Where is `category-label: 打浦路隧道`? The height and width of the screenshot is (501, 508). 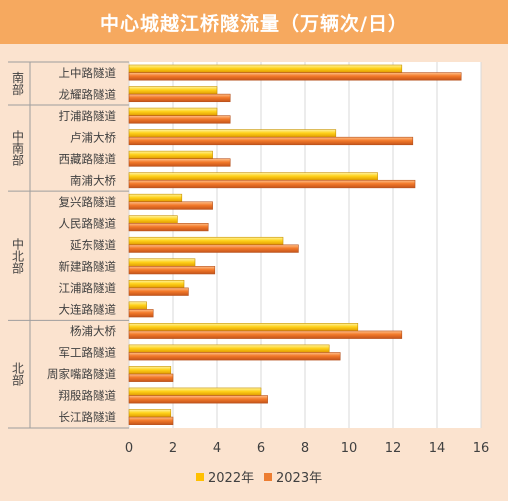
category-label: 打浦路隧道 is located at coordinates (88, 116).